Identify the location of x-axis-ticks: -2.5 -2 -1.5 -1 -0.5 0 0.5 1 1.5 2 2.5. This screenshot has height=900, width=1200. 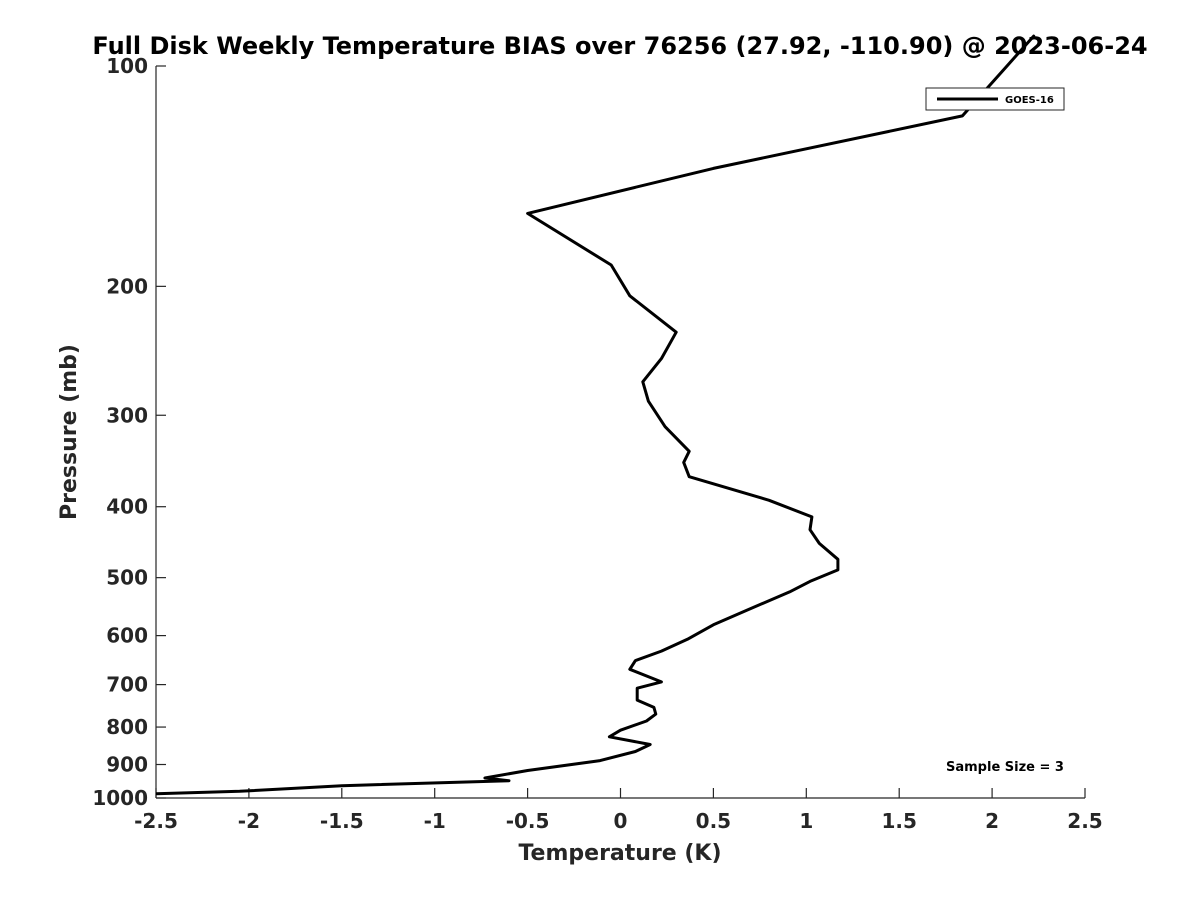
(618, 810).